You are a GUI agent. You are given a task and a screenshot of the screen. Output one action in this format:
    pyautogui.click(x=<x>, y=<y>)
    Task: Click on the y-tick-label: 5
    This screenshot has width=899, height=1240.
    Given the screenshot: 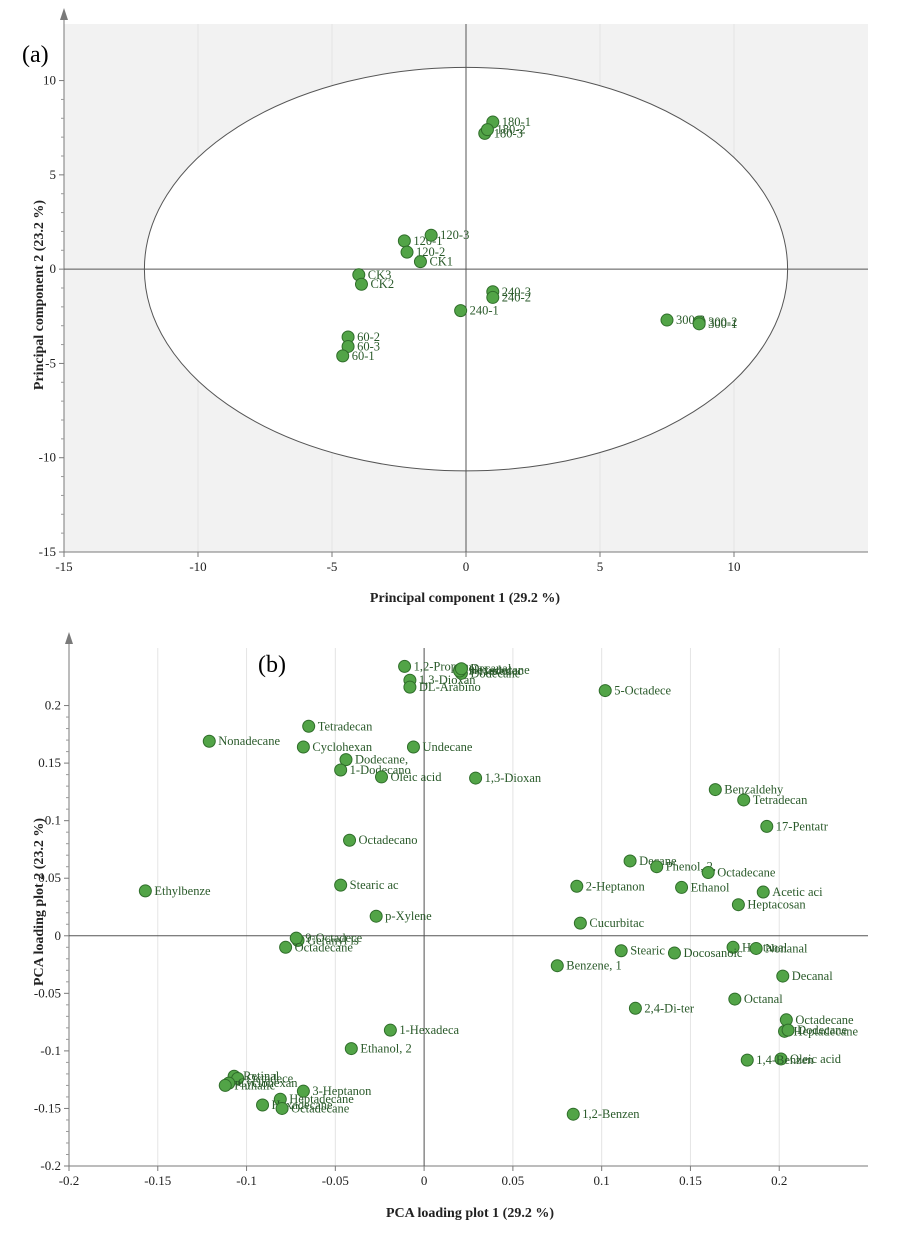 What is the action you would take?
    pyautogui.click(x=53, y=174)
    